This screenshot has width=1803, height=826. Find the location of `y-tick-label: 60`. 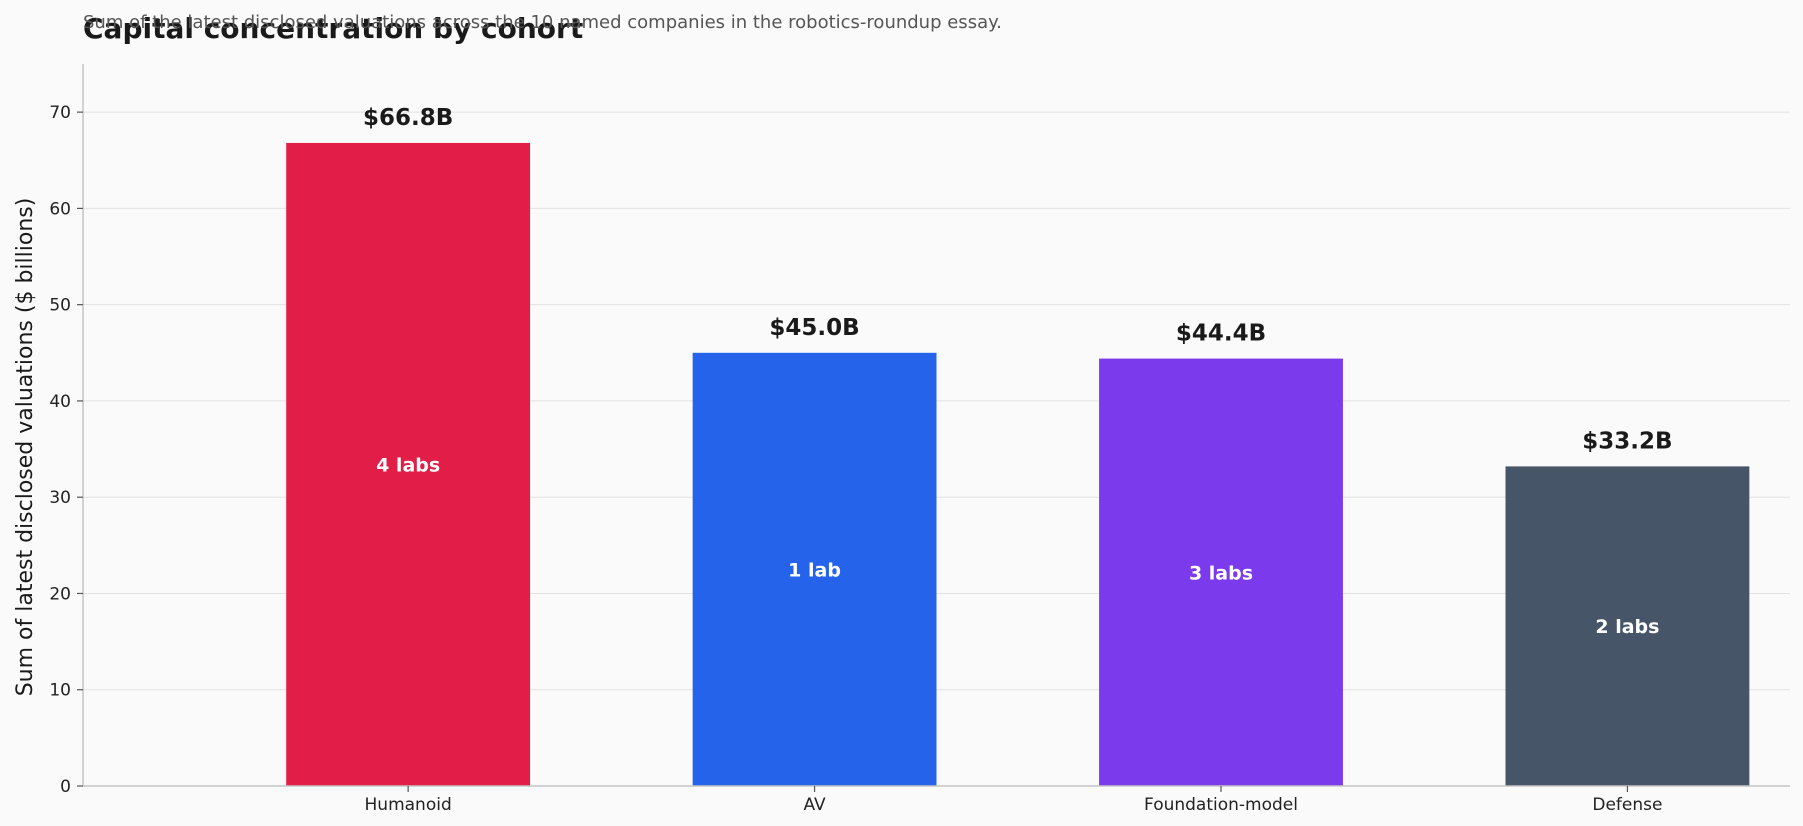

y-tick-label: 60 is located at coordinates (60, 209).